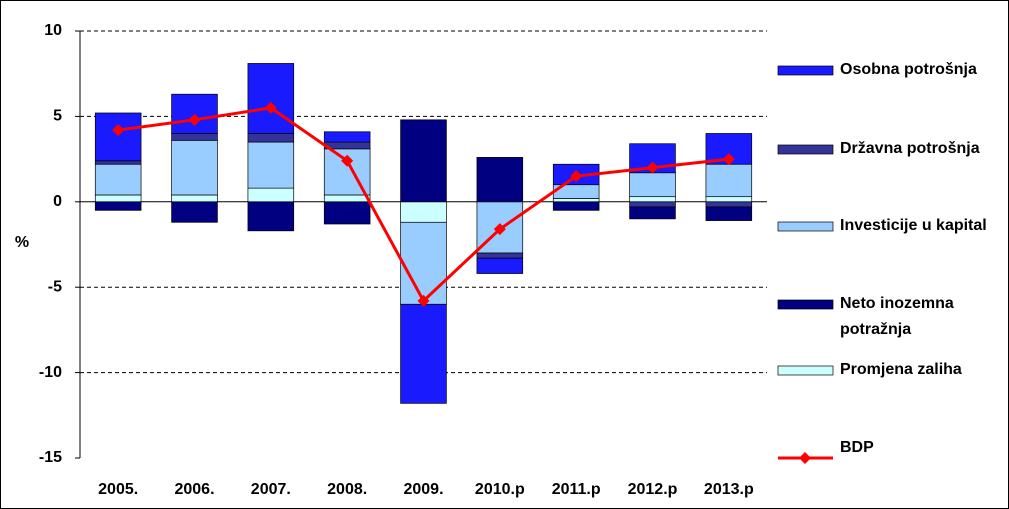 This screenshot has height=509, width=1009. What do you see at coordinates (50, 372) in the screenshot?
I see `y-tick-label: -10` at bounding box center [50, 372].